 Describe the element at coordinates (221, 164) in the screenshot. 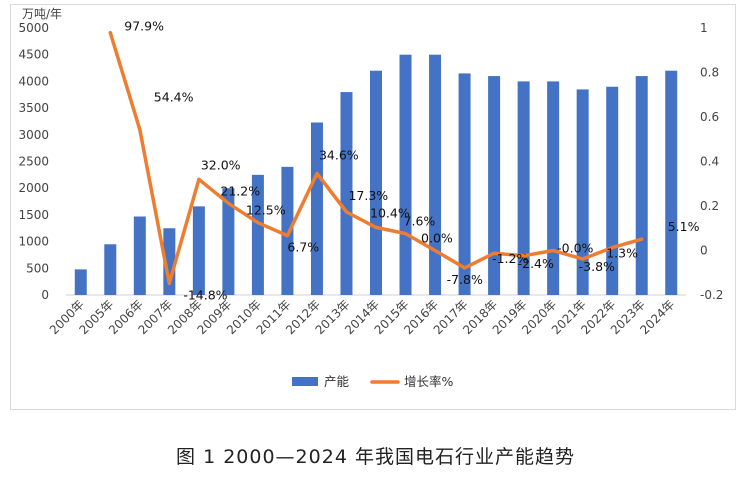

I see `data-label: 32.0%` at that location.